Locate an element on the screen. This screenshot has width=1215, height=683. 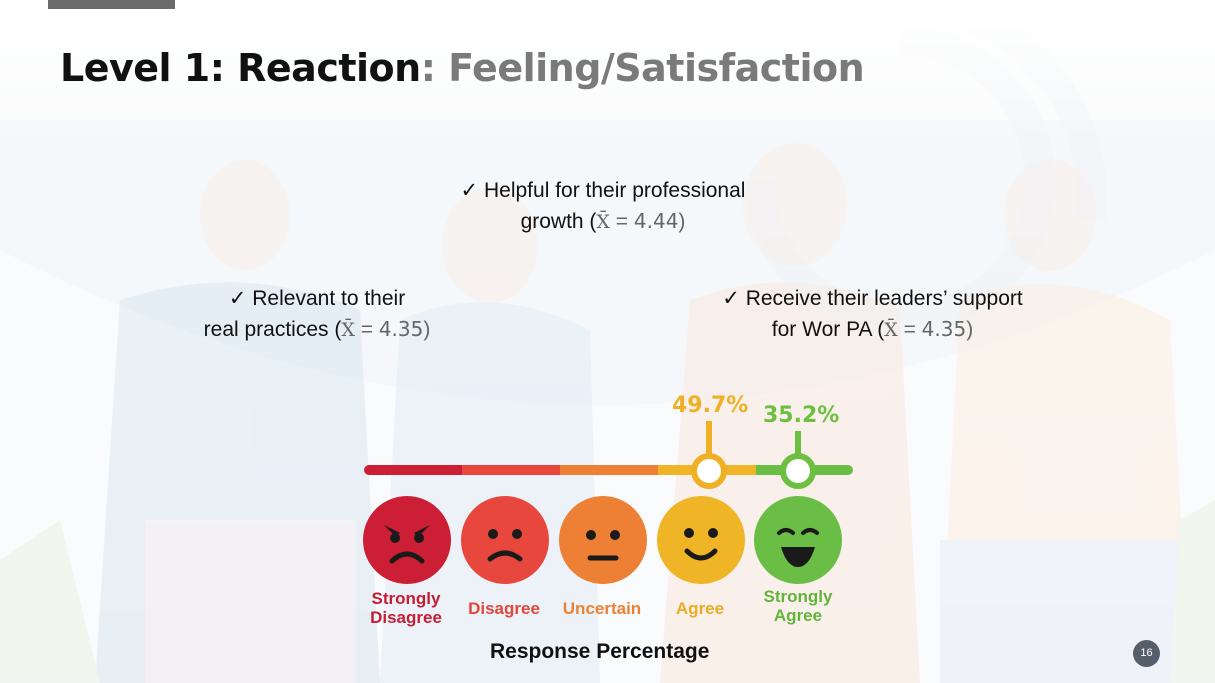
point-line2: growth ( is located at coordinates (558, 221).